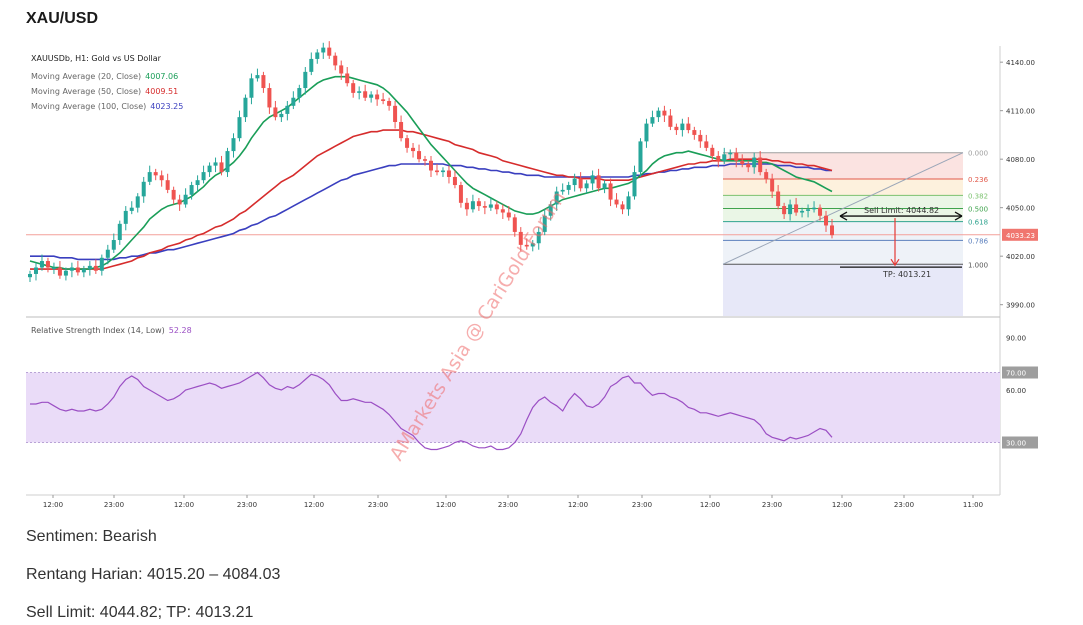  What do you see at coordinates (895, 262) in the screenshot?
I see `tp-arrow-head` at bounding box center [895, 262].